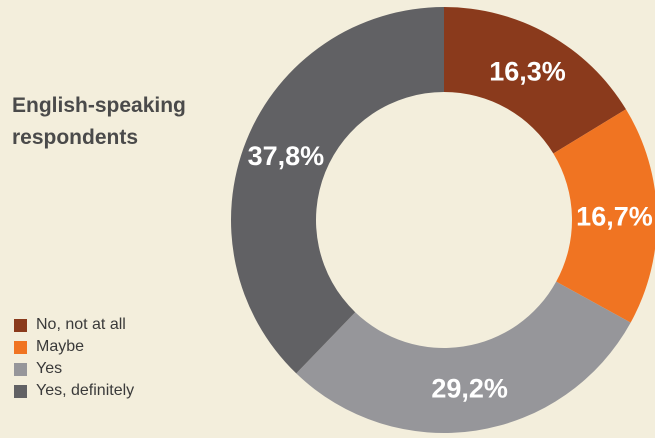 The width and height of the screenshot is (655, 438). I want to click on chart-title-line-2: respondents, so click(75, 137).